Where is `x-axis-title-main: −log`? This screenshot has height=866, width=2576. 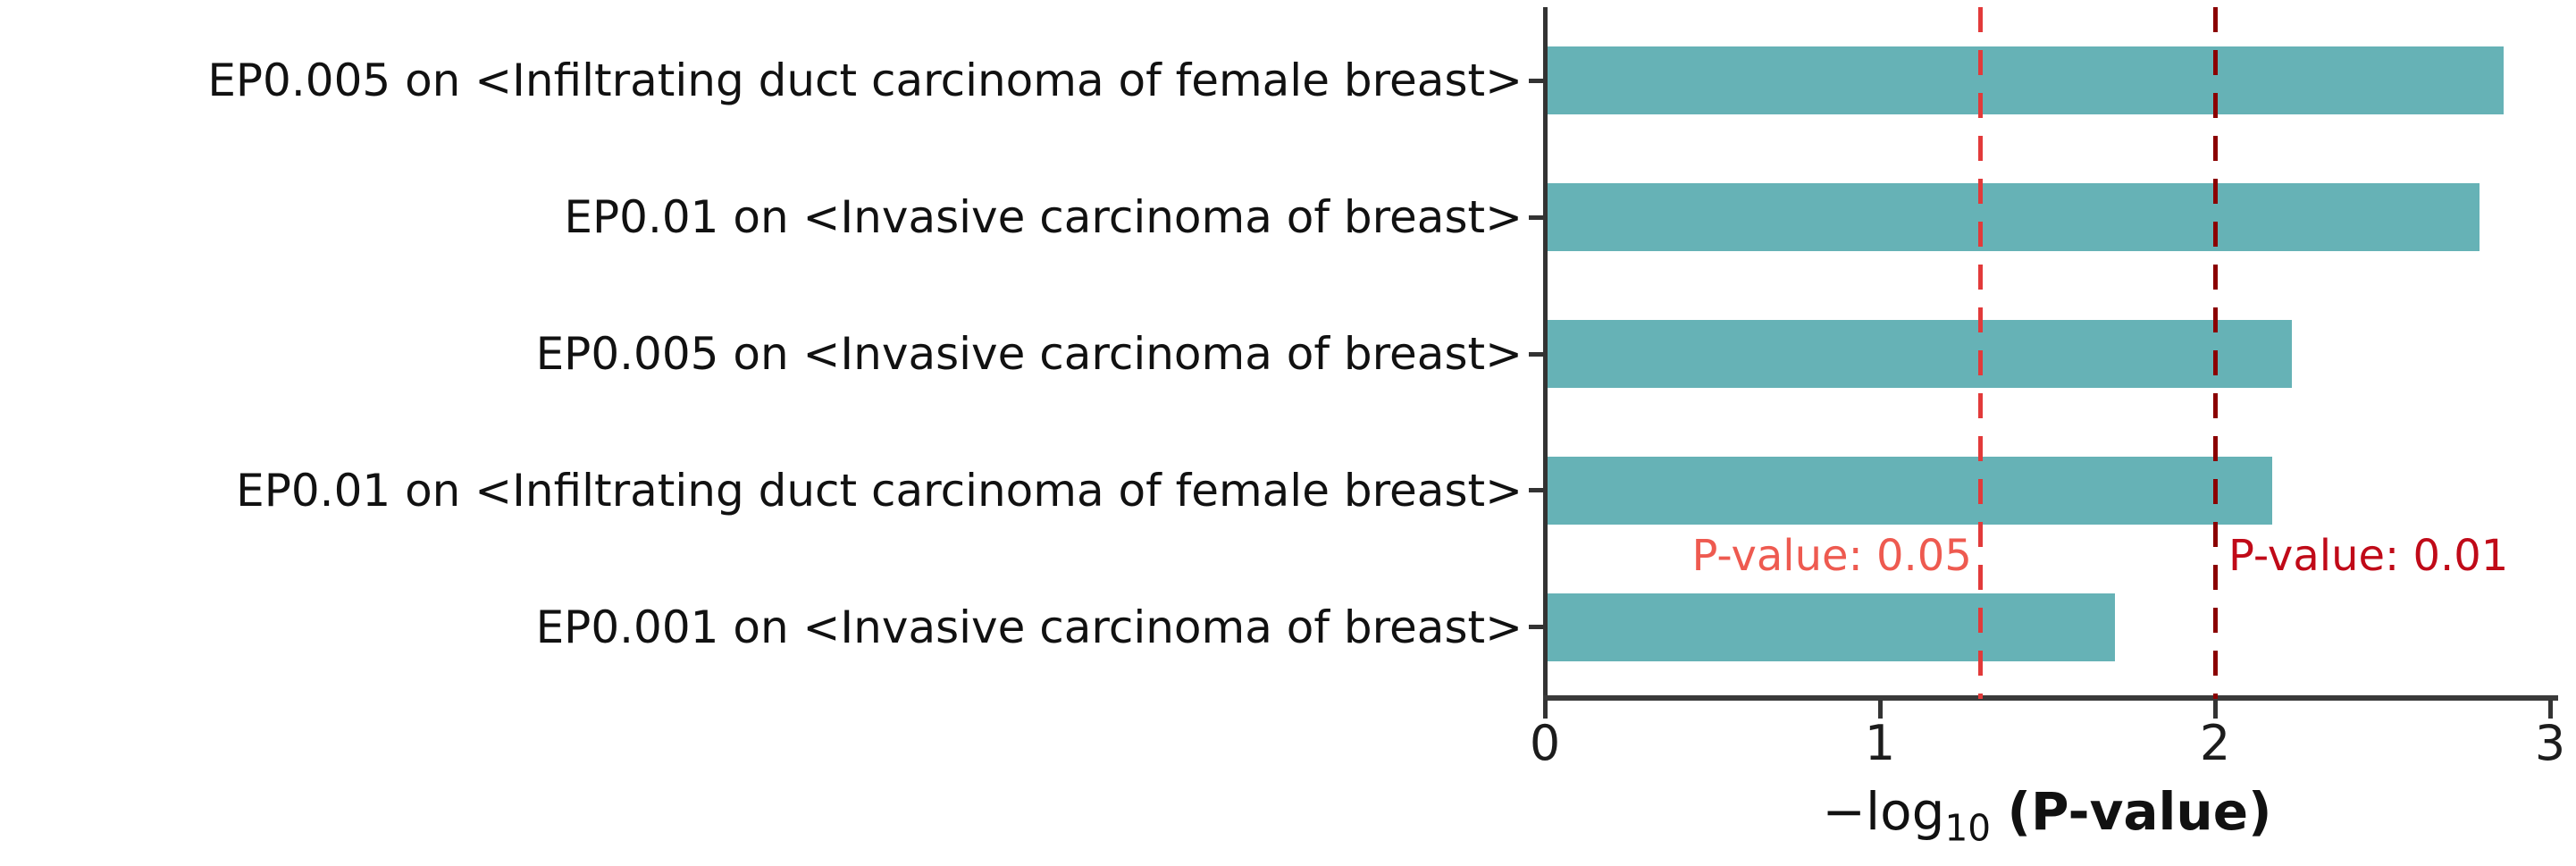 x-axis-title-main: −log is located at coordinates (1883, 811).